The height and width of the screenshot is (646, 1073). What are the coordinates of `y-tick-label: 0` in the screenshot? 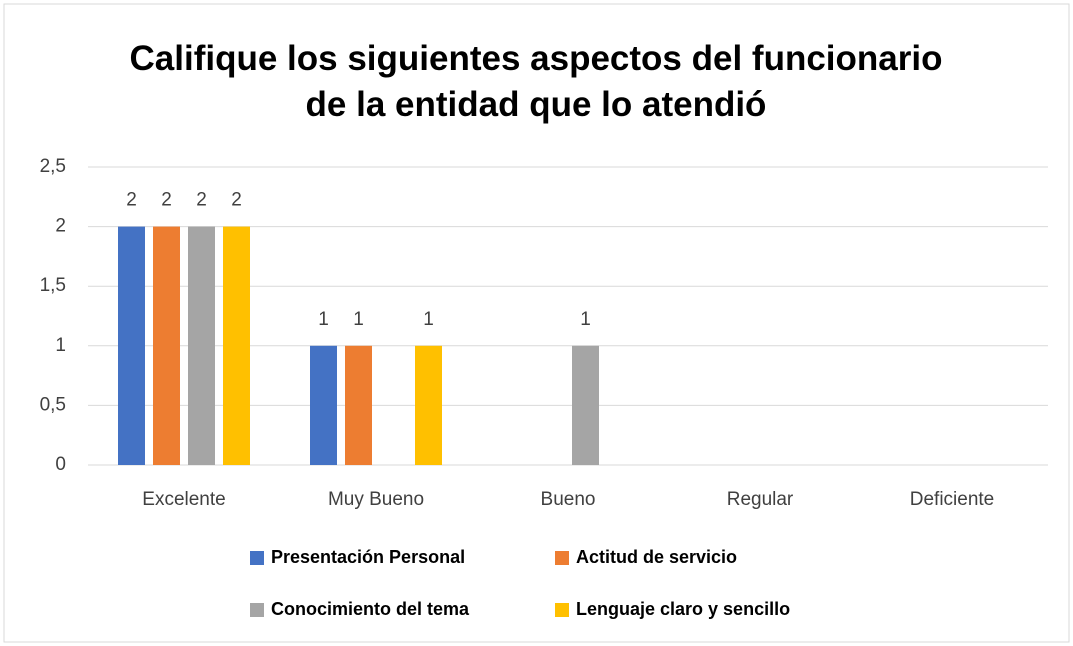 It's located at (60, 464).